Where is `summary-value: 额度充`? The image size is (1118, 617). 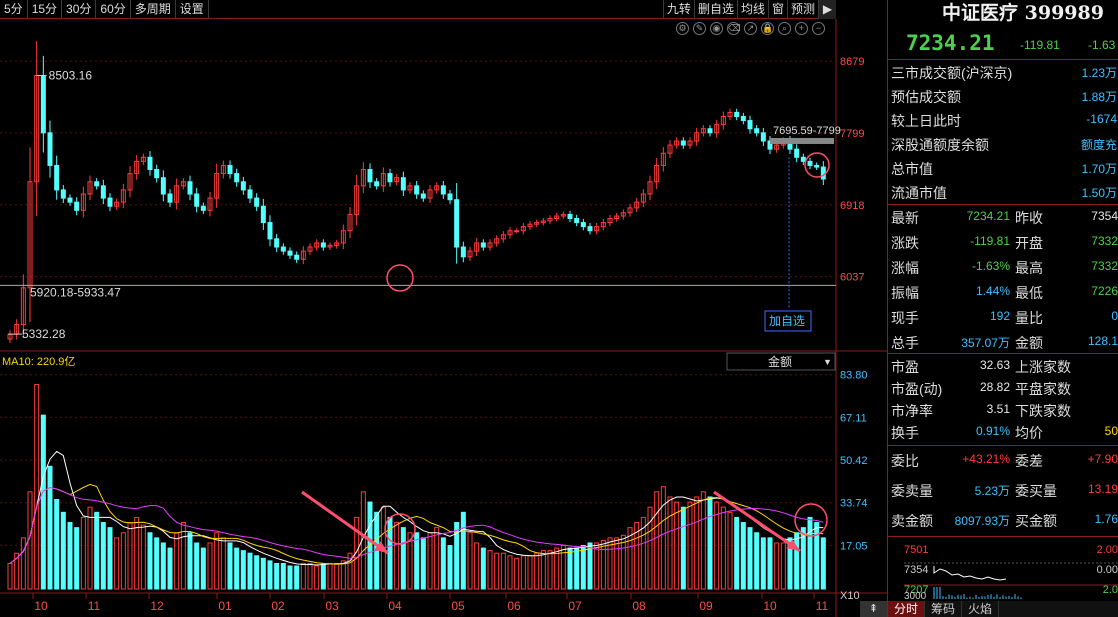
summary-value: 额度充 is located at coordinates (1099, 144).